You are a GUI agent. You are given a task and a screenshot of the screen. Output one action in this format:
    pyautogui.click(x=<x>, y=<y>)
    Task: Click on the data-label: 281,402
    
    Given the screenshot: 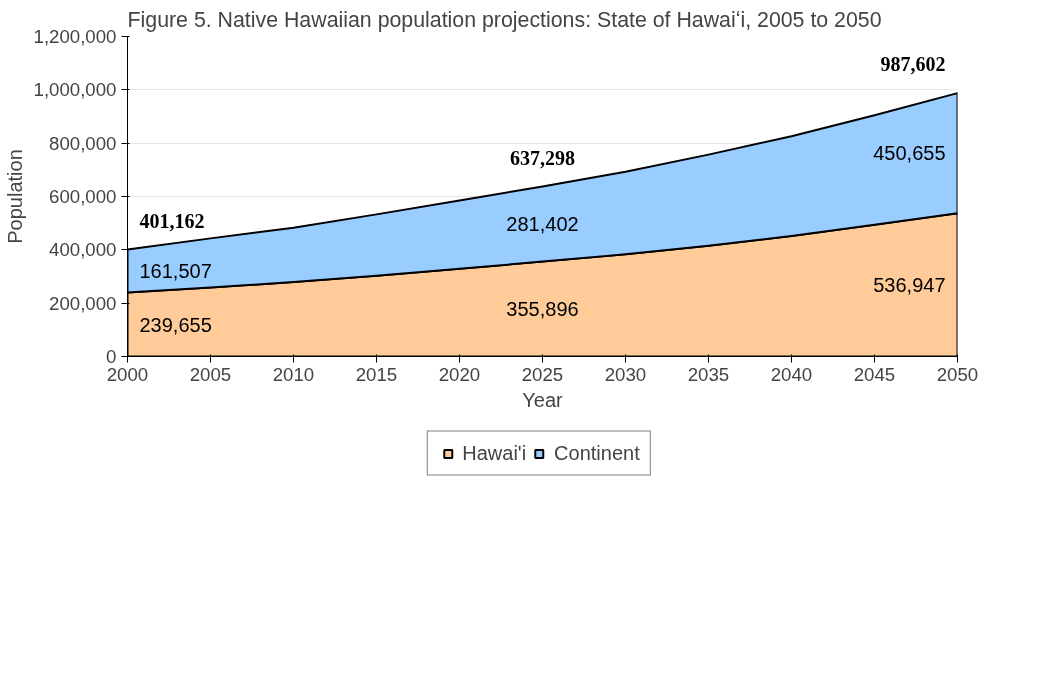 What is the action you would take?
    pyautogui.click(x=542, y=224)
    